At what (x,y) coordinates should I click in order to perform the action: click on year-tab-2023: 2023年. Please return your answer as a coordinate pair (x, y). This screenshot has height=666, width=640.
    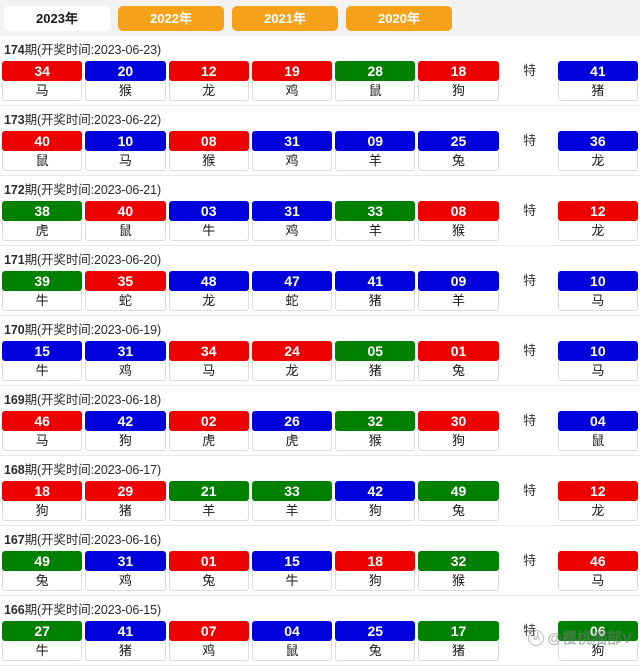
    Looking at the image, I should click on (57, 18).